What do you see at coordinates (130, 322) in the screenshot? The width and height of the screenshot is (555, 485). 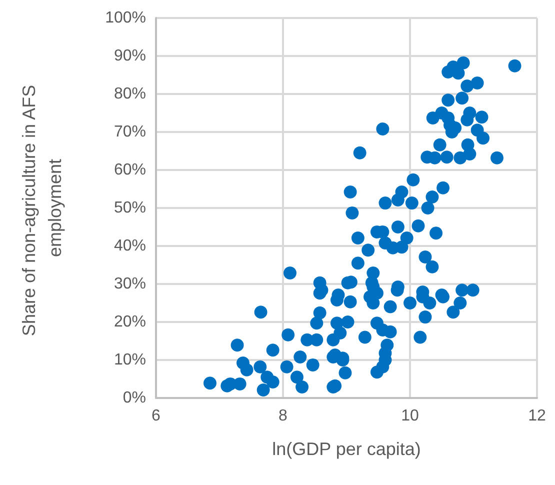 I see `y-tick-label: 20%` at bounding box center [130, 322].